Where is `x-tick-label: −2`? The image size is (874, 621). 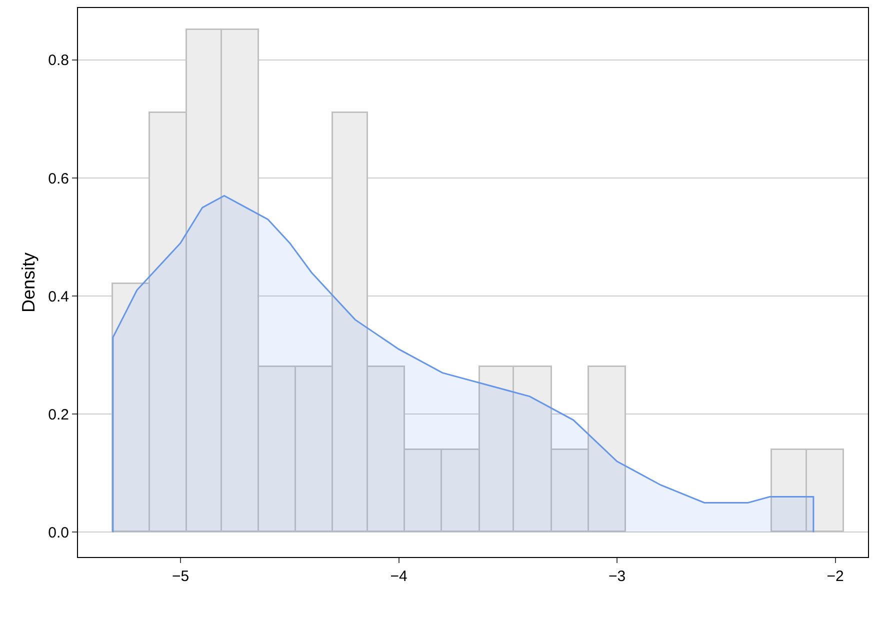
x-tick-label: −2 is located at coordinates (835, 576).